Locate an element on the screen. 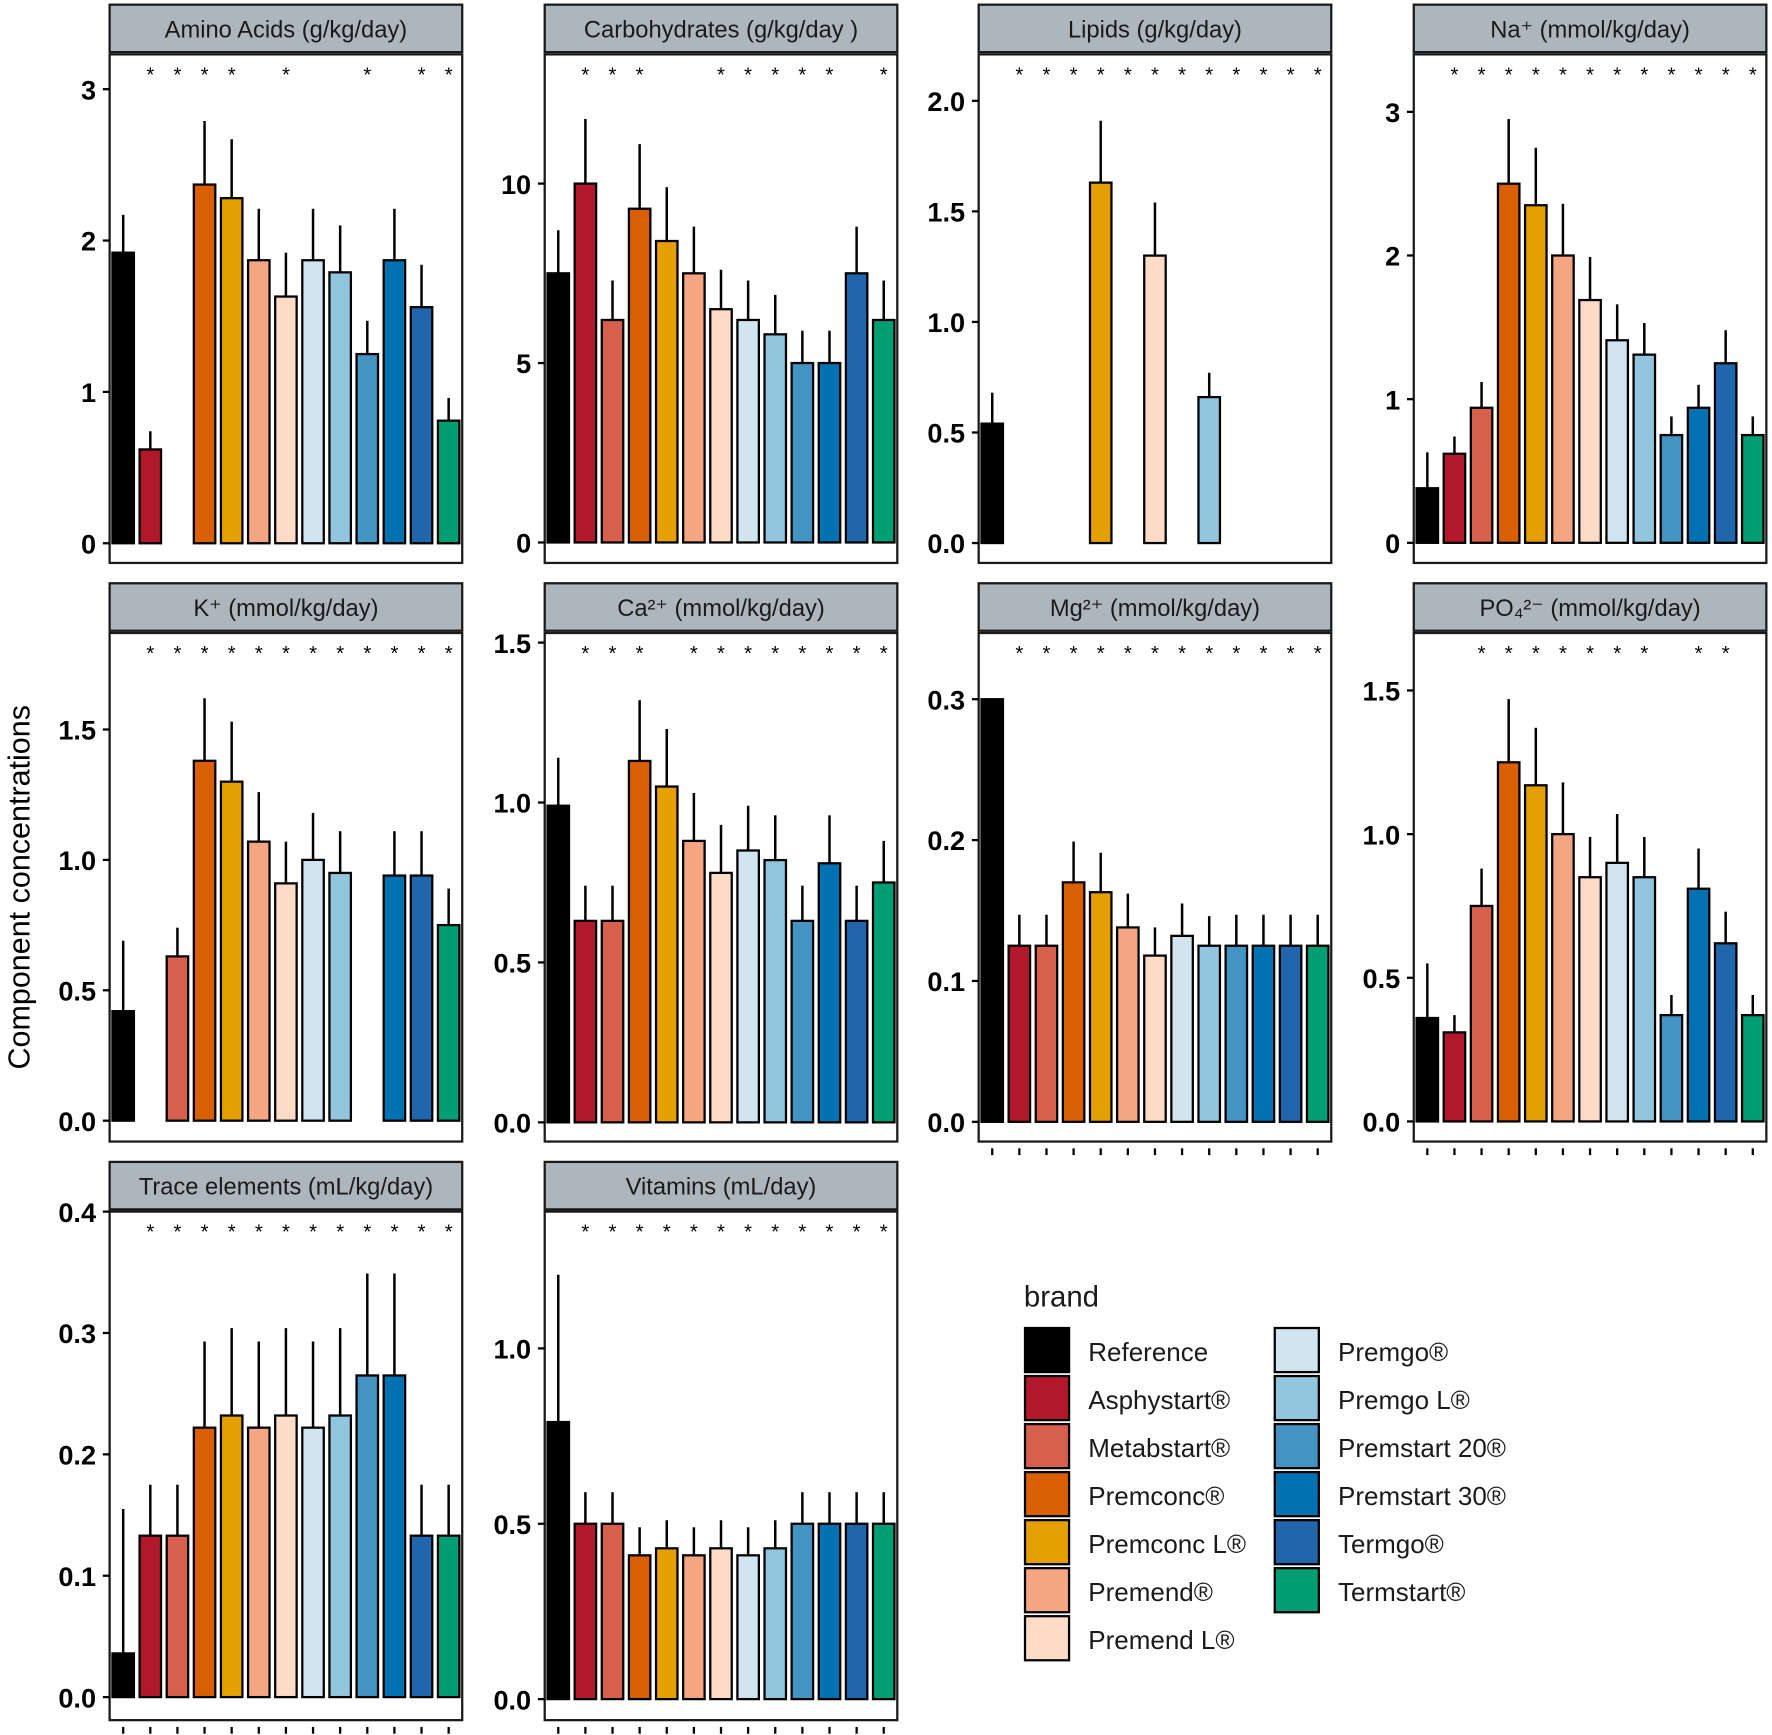  legend-label: Premend L® is located at coordinates (1161, 1640).